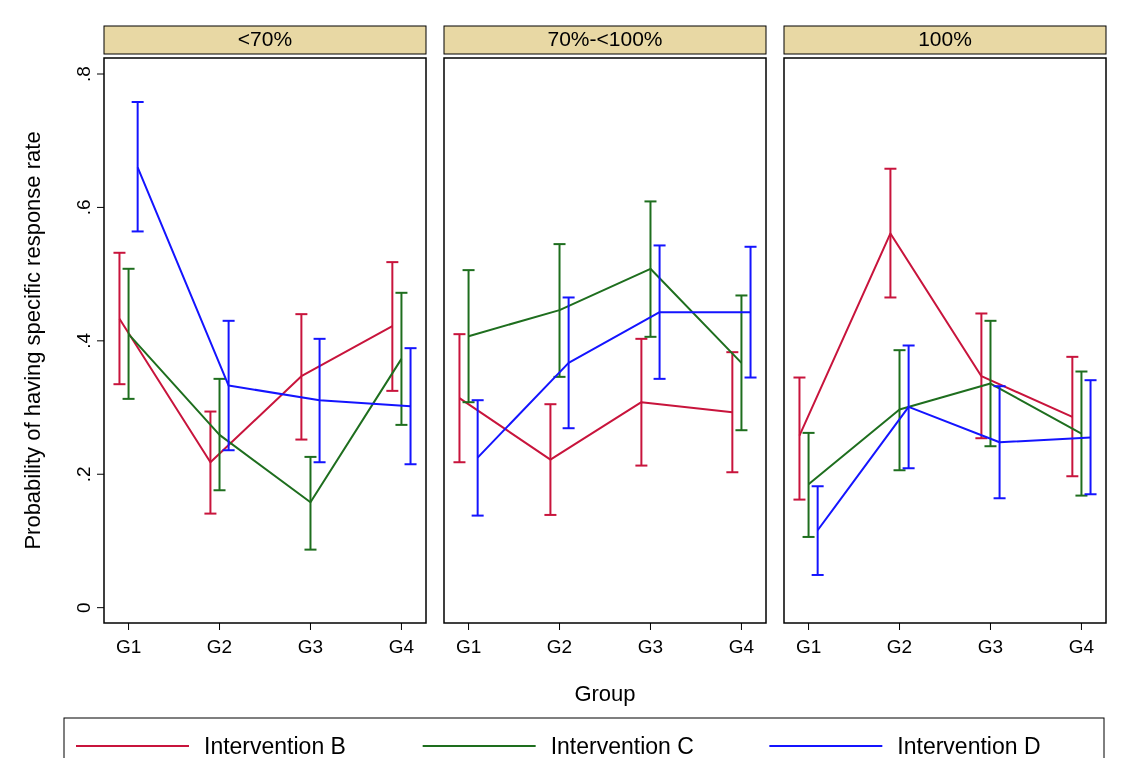  What do you see at coordinates (83, 74) in the screenshot?
I see `y-tick-label: .8` at bounding box center [83, 74].